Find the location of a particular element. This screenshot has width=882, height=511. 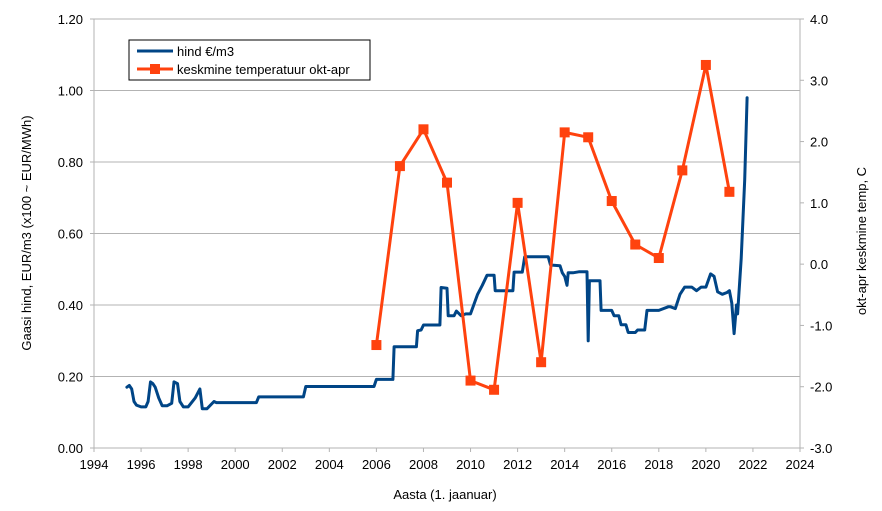

legend: hind €/m3 keskmine temperatuur okt-apr is located at coordinates (249, 60).